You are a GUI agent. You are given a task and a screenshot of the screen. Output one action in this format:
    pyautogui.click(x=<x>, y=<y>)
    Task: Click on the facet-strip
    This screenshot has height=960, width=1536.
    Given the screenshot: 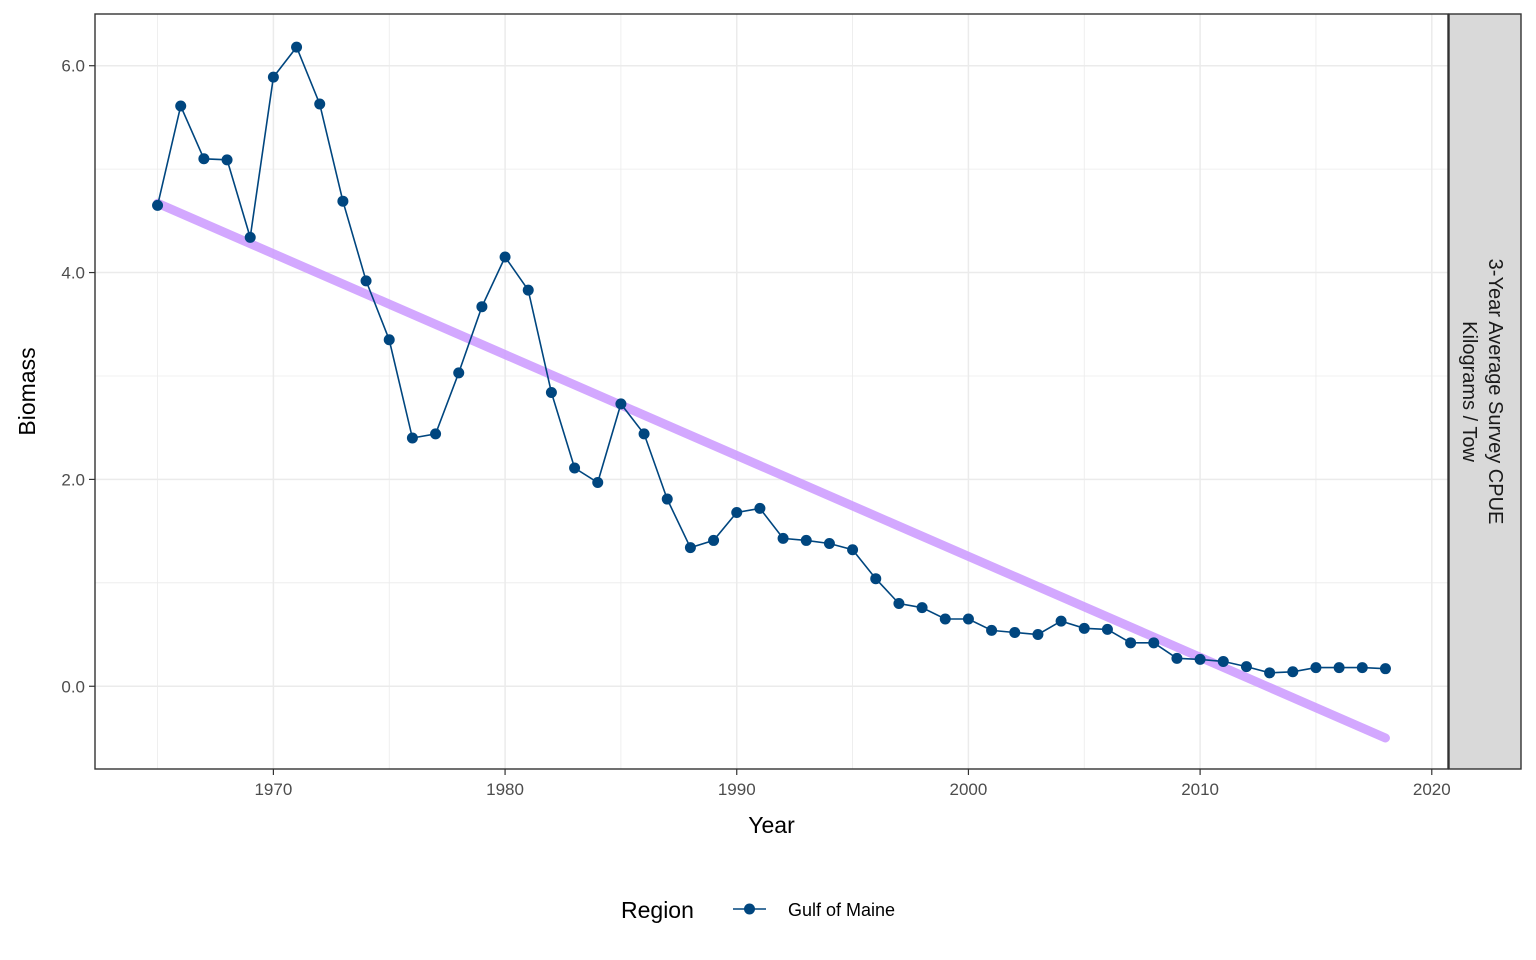 What is the action you would take?
    pyautogui.click(x=1485, y=391)
    